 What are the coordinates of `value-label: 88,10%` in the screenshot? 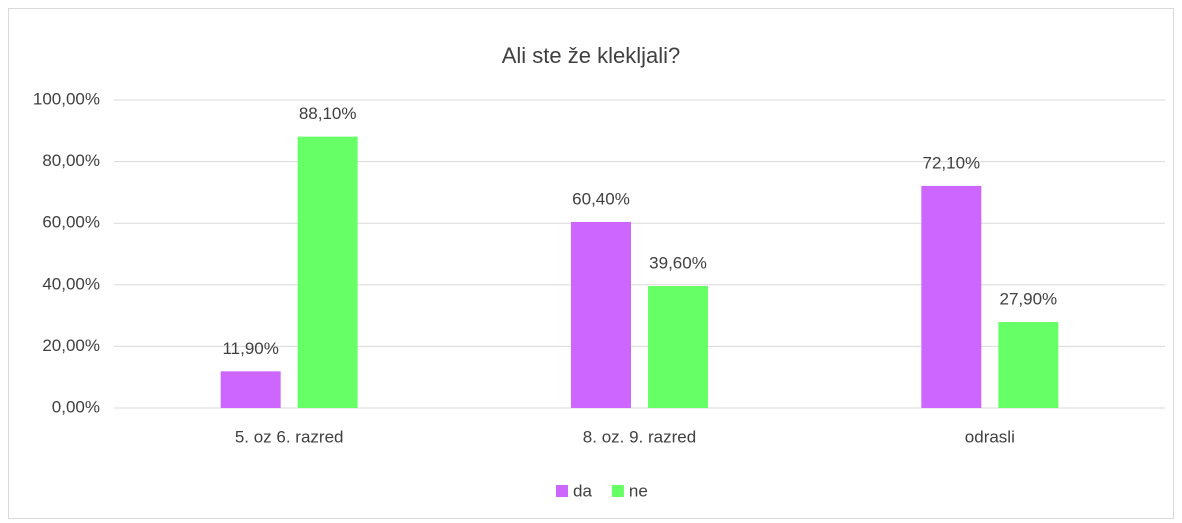 It's located at (328, 113).